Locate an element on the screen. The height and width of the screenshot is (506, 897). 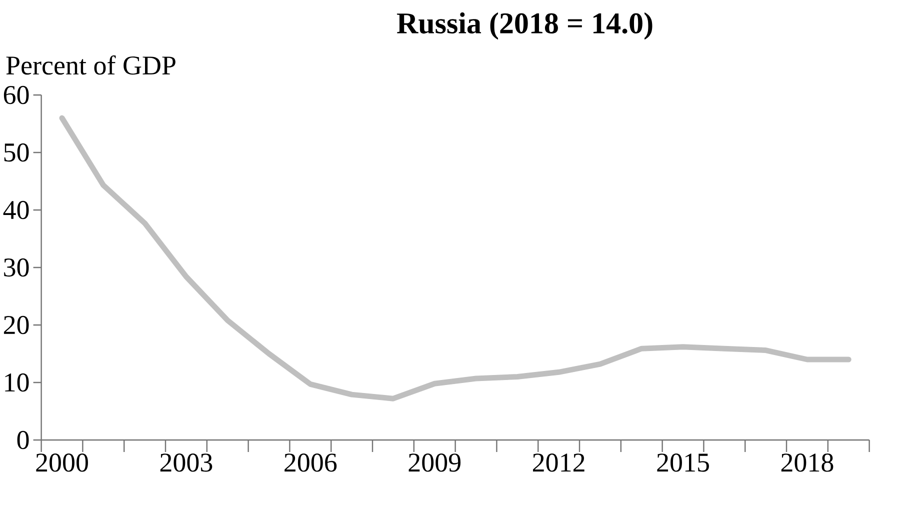
x-tick-label: 2018 is located at coordinates (807, 463).